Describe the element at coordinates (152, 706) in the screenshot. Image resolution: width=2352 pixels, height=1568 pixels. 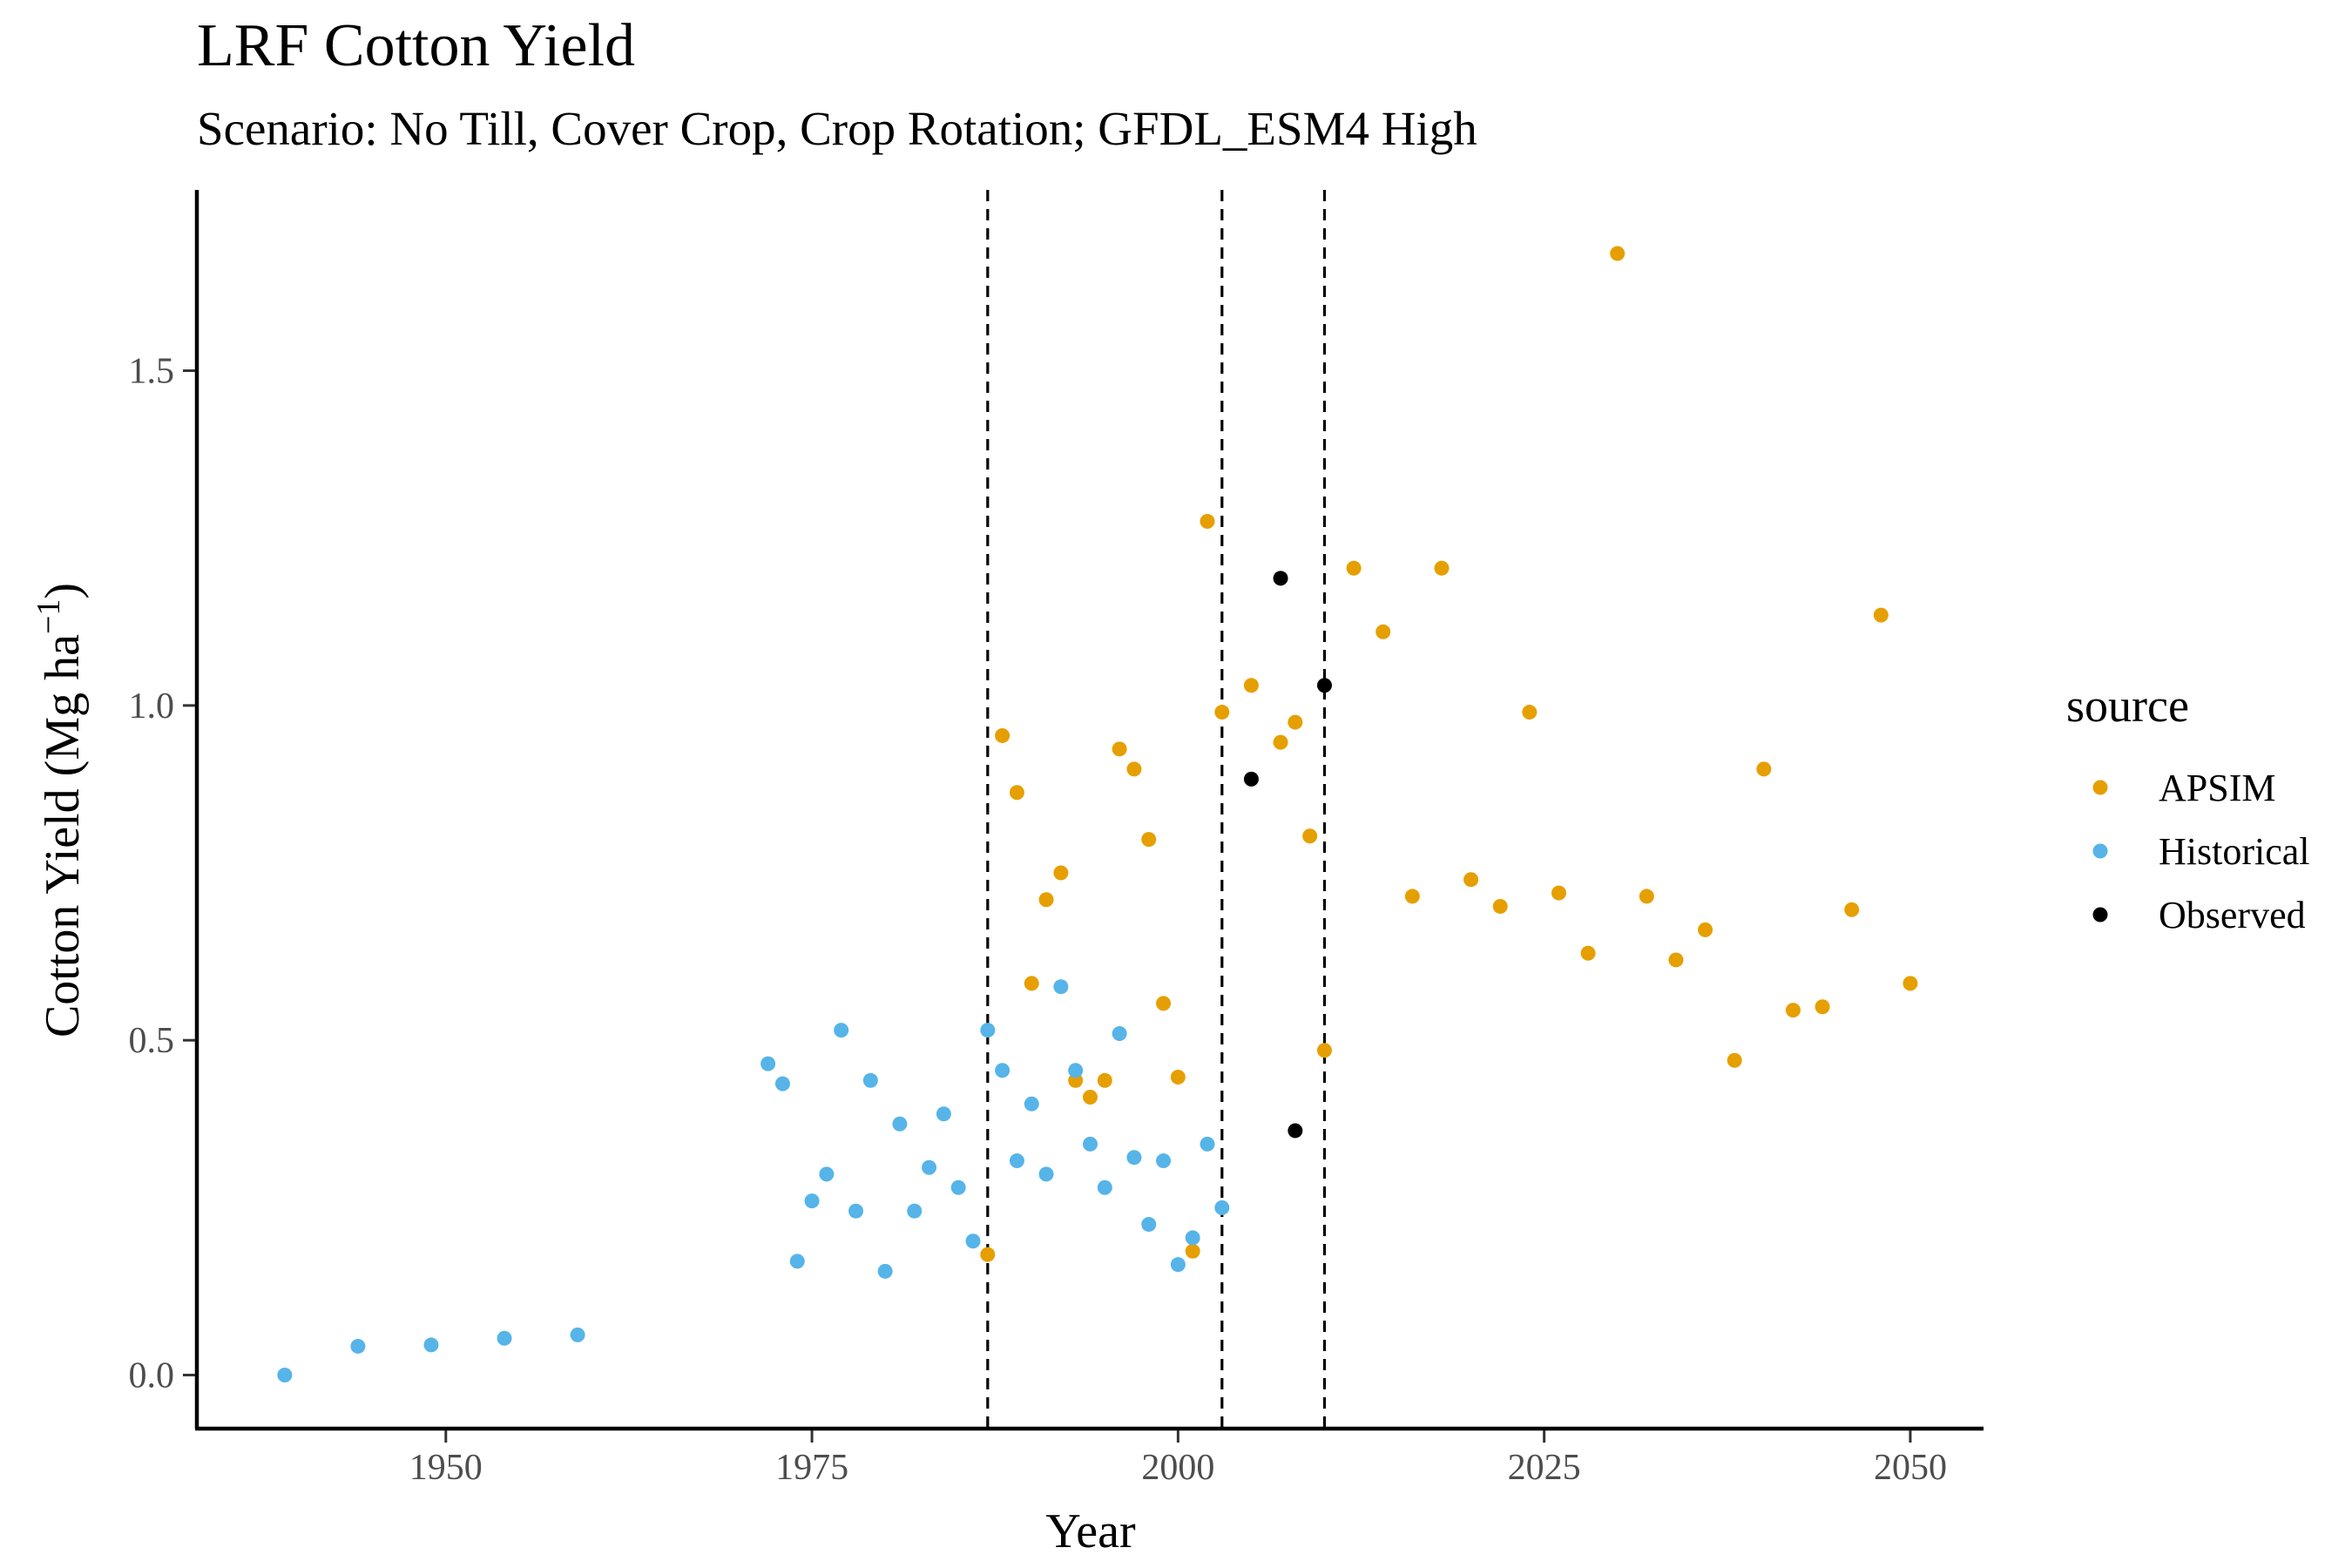
I see `y-tick-label: 1.0` at that location.